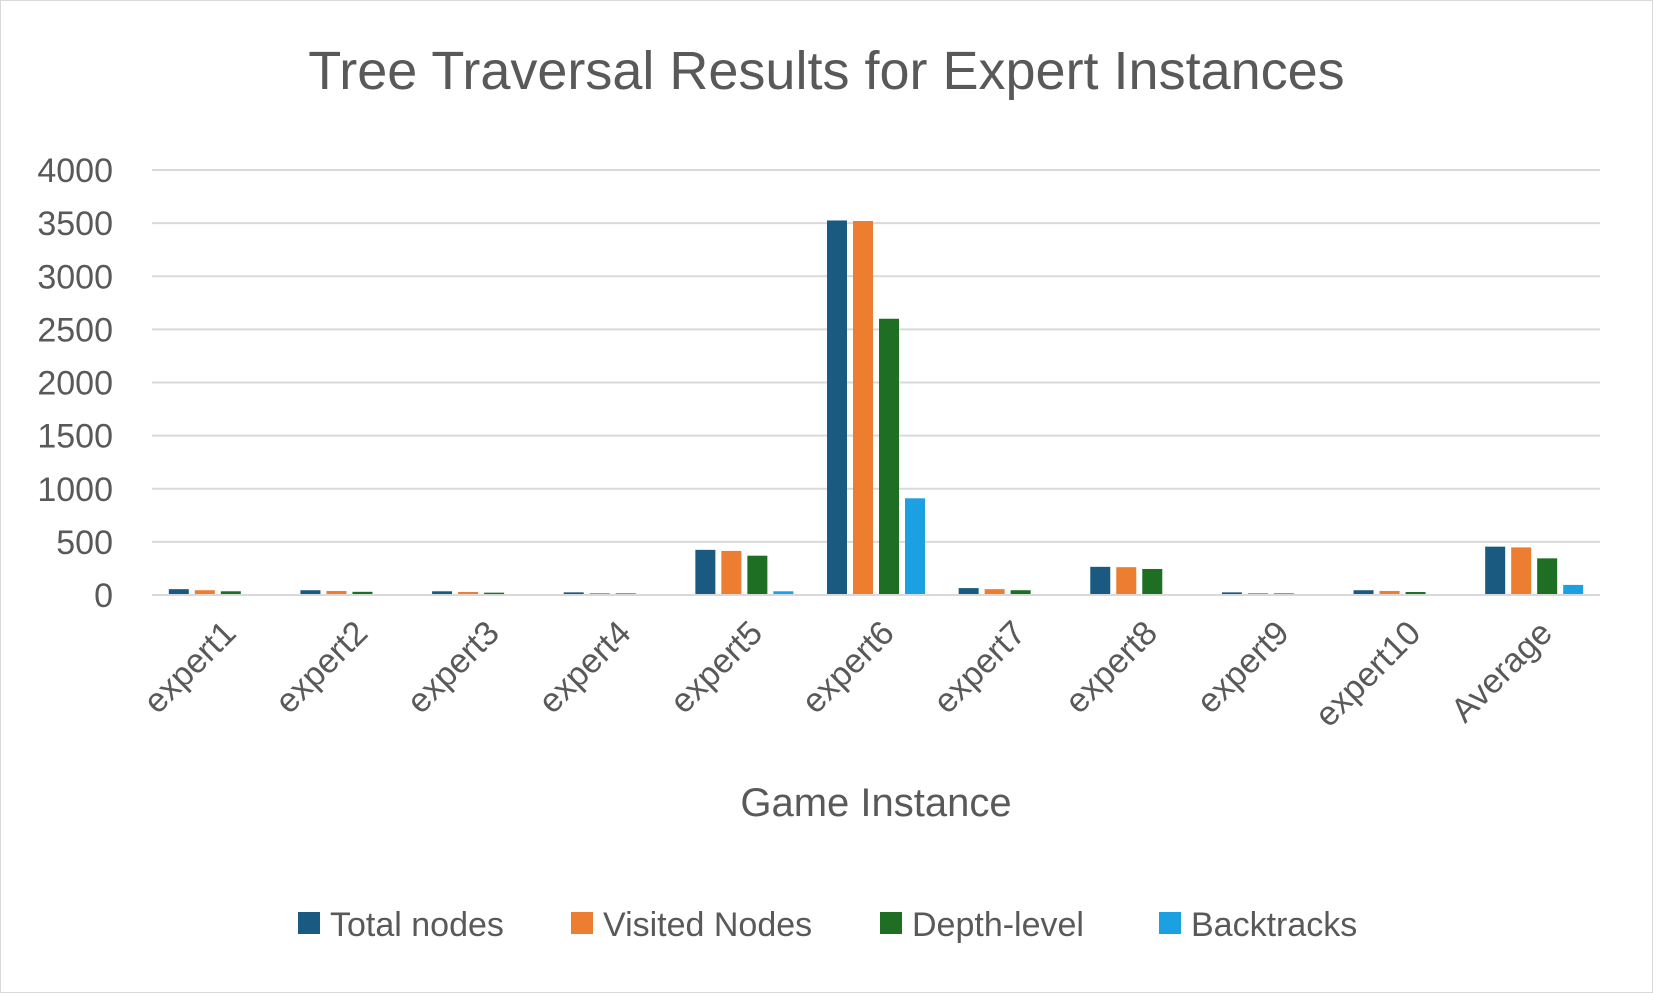  What do you see at coordinates (310, 592) in the screenshot?
I see `bar-total-nodes-expert2` at bounding box center [310, 592].